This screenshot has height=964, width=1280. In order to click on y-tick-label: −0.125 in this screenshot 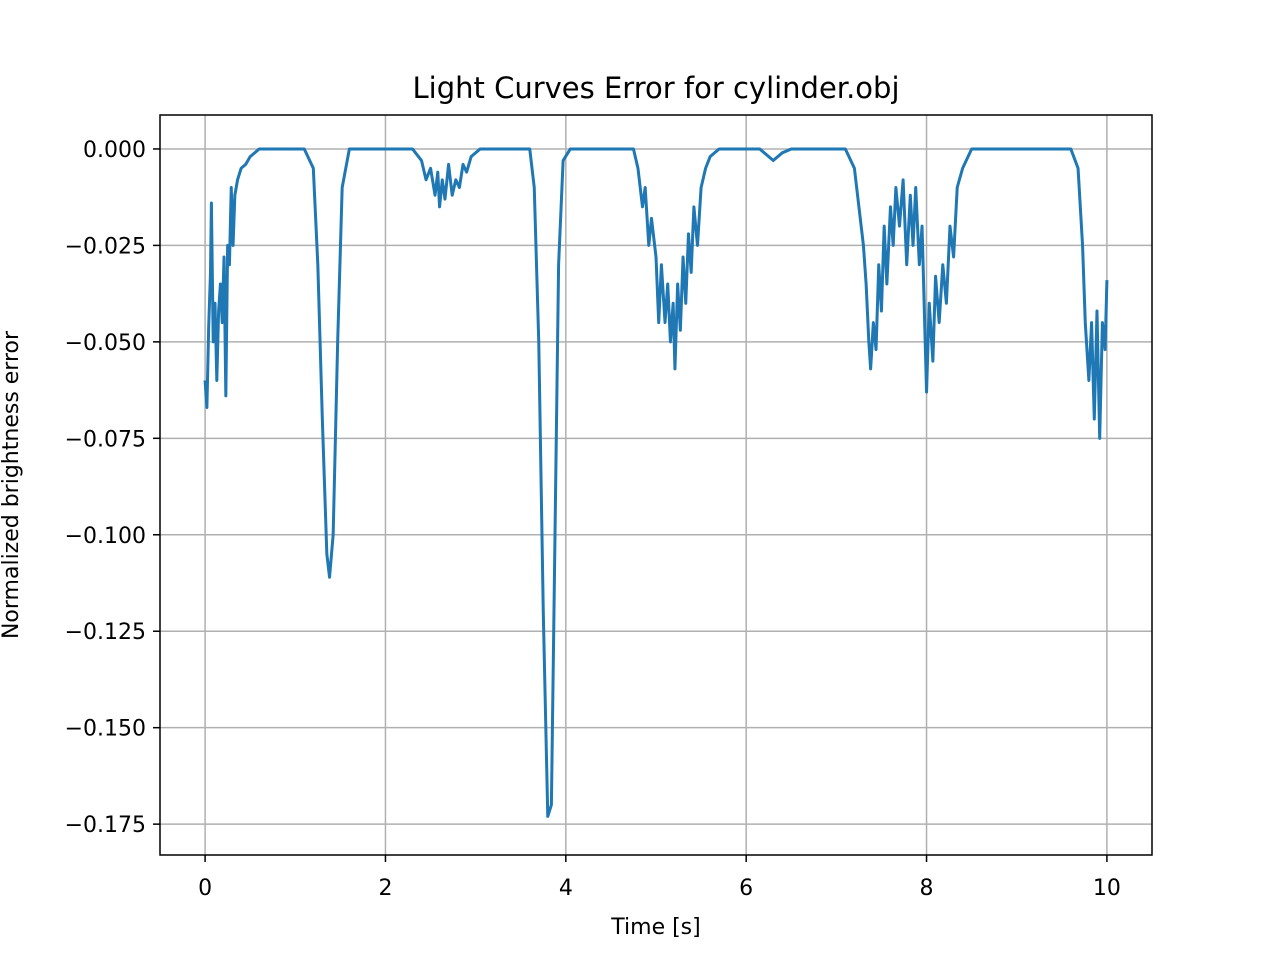, I will do `click(105, 632)`.